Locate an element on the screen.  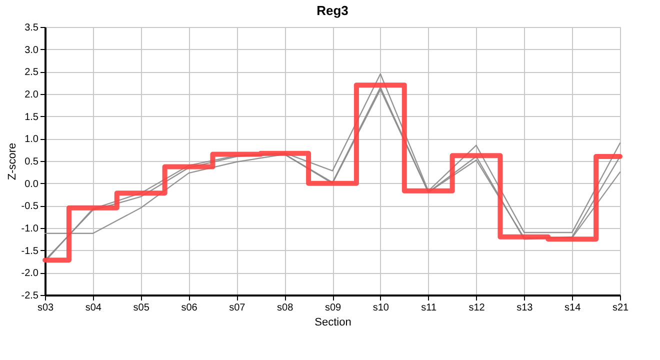
y-tick-label: 3.5 is located at coordinates (31, 28).